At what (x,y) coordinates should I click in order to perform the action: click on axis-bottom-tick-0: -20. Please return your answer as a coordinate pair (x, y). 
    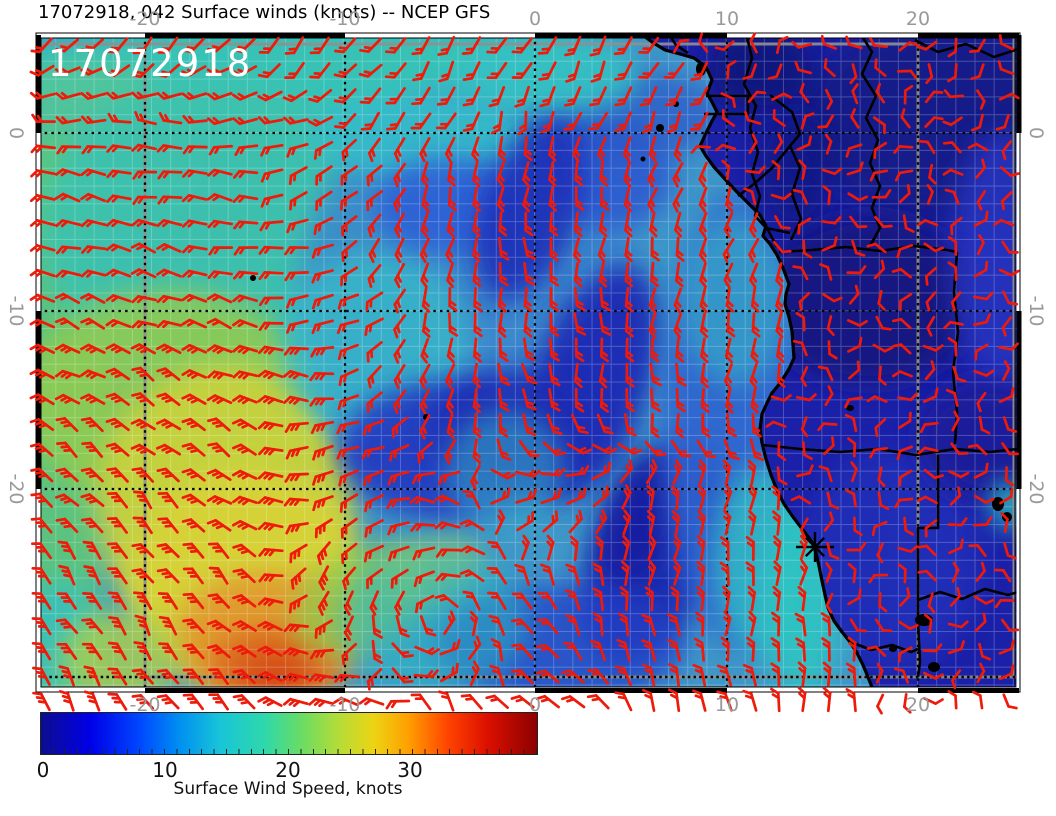
    Looking at the image, I should click on (145, 705).